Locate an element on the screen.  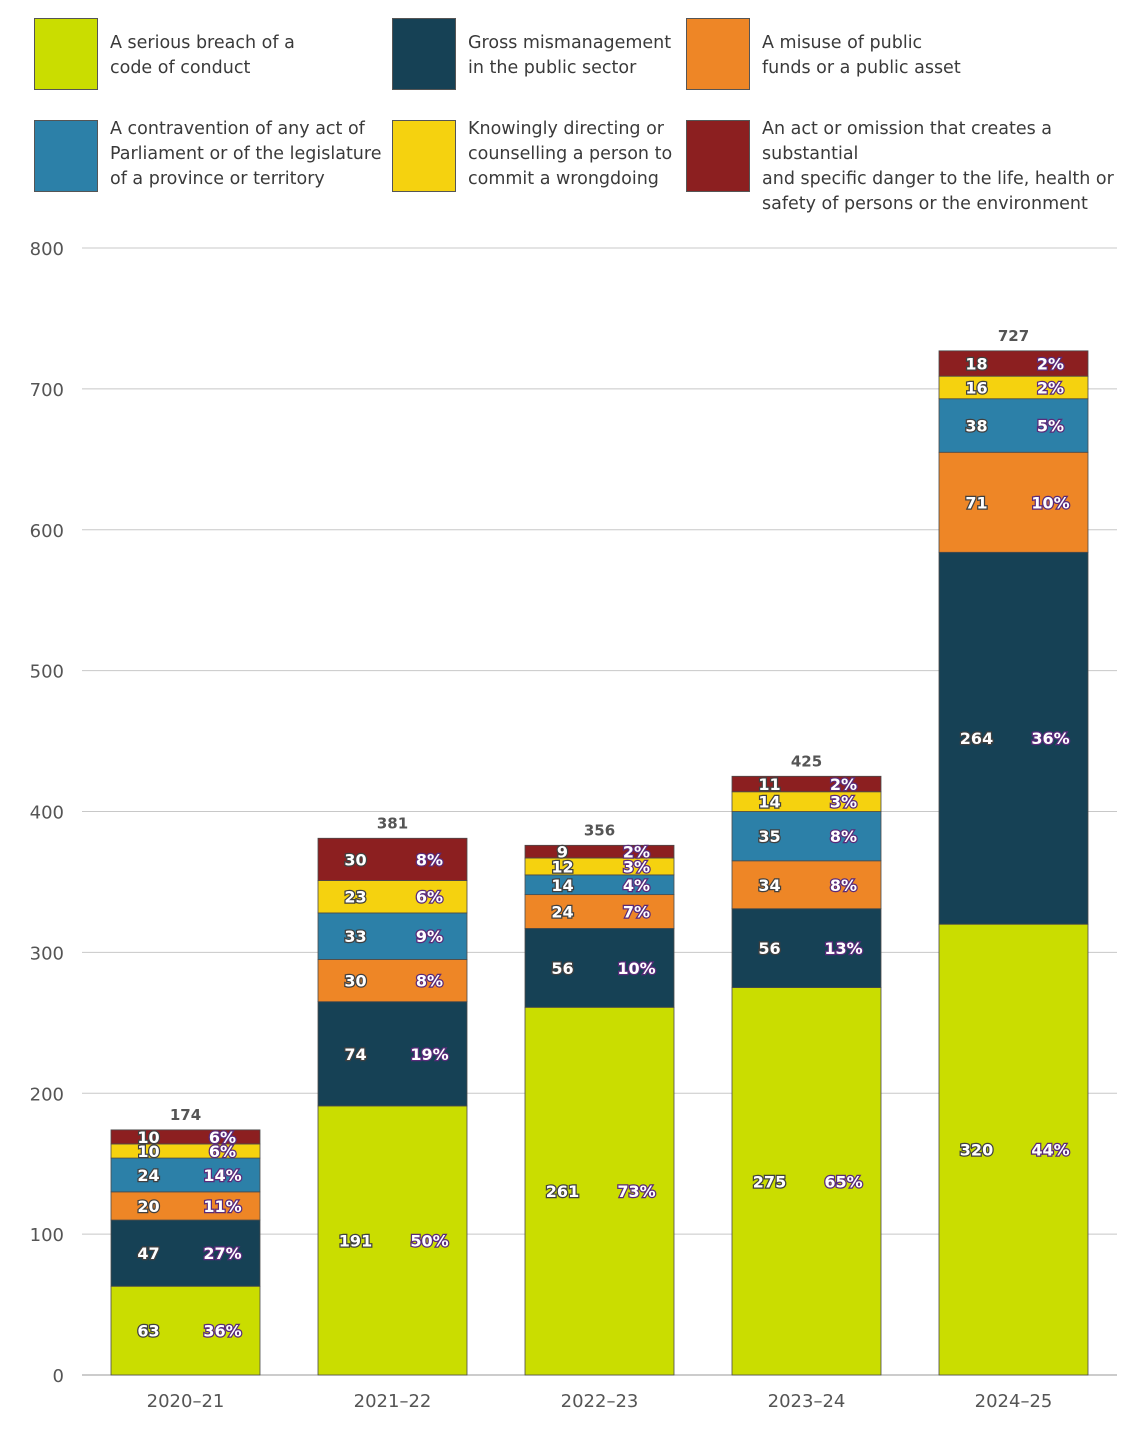
percent-label: 7% is located at coordinates (636, 912).